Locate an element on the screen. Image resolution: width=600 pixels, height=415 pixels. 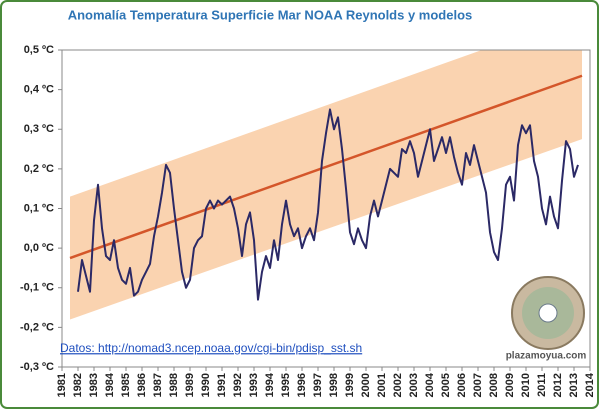
y-tick-label: 0,1 ºC is located at coordinates (39, 208).